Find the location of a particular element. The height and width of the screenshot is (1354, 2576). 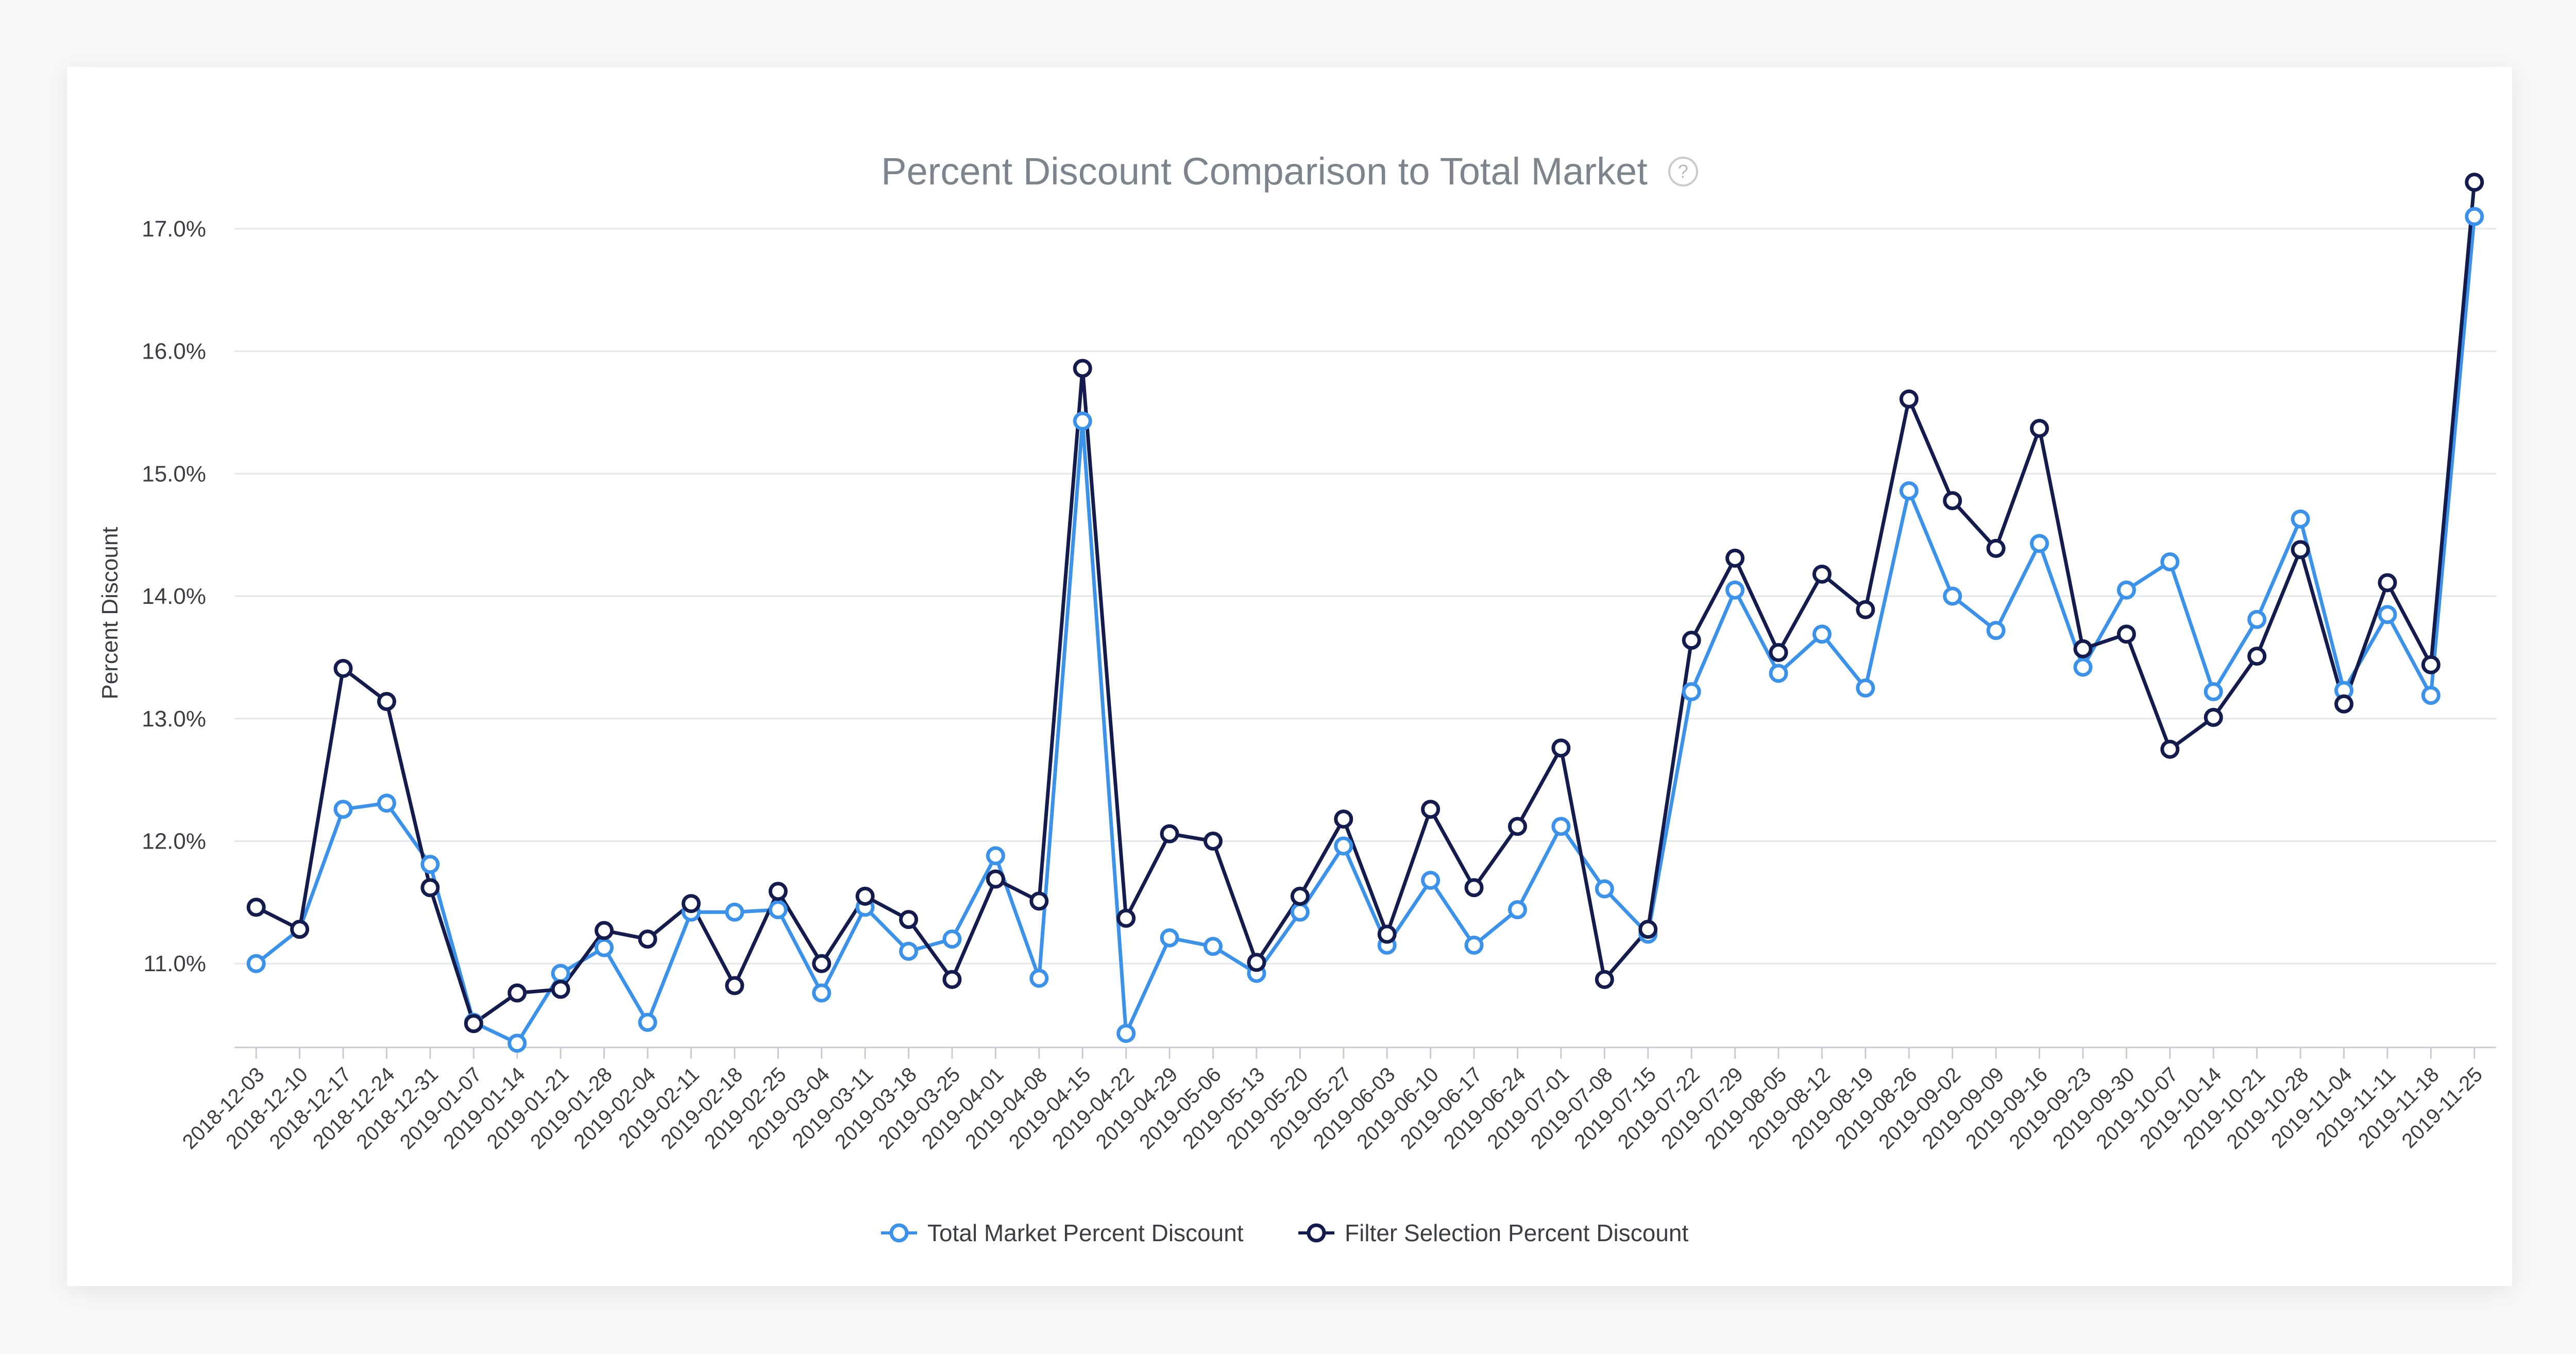

legend-label: Total Market Percent Discount is located at coordinates (1085, 1233).